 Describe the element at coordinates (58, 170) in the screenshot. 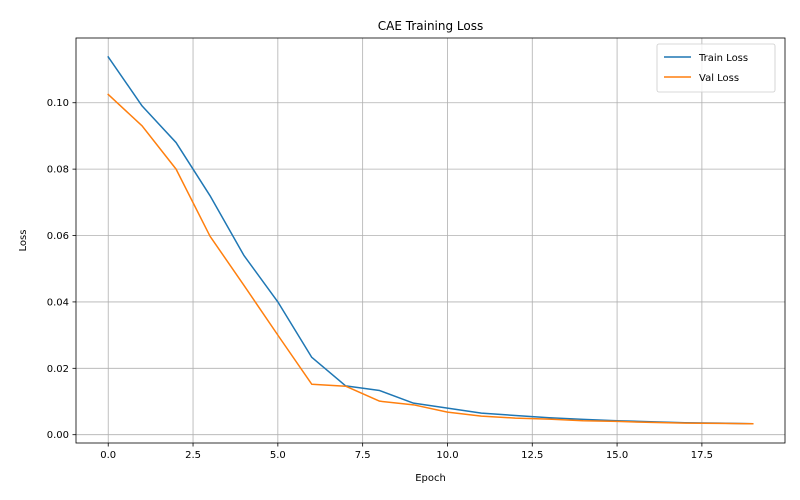

I see `y-tick-label: 0.08` at that location.